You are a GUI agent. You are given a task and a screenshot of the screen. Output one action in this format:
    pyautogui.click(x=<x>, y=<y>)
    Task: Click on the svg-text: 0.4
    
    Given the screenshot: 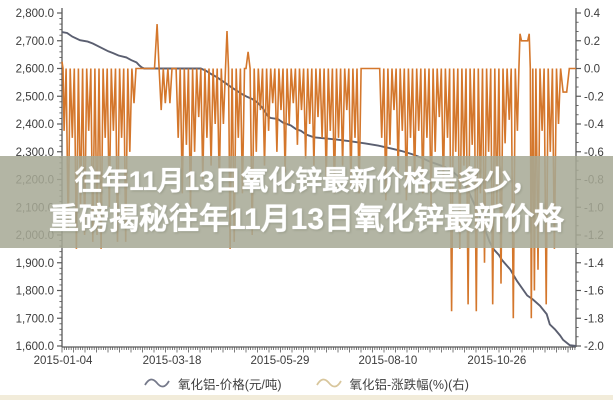 What is the action you would take?
    pyautogui.click(x=592, y=14)
    